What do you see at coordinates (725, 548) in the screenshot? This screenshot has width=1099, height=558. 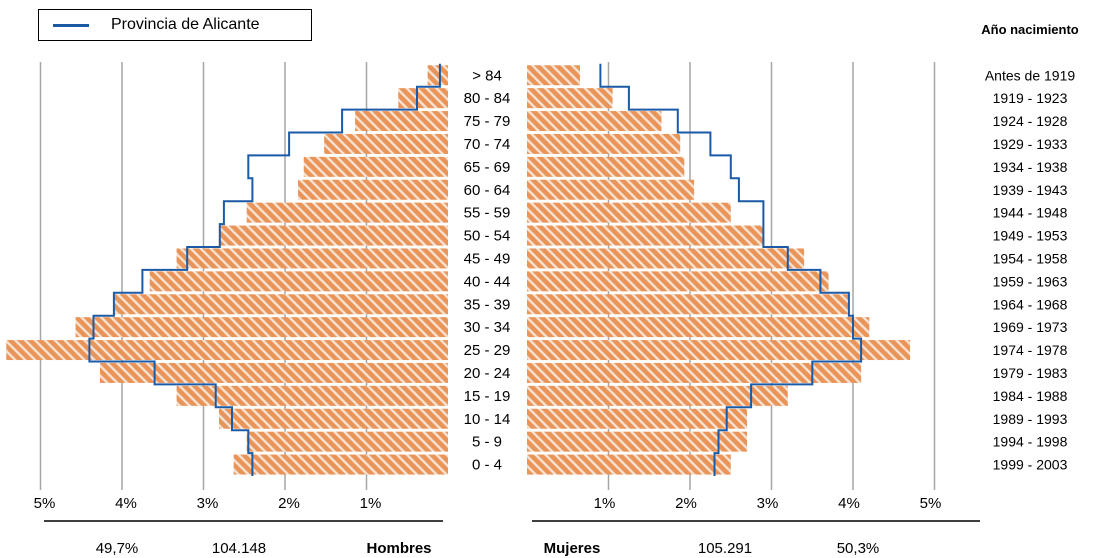 I see `mujeres-count: 105.291` at bounding box center [725, 548].